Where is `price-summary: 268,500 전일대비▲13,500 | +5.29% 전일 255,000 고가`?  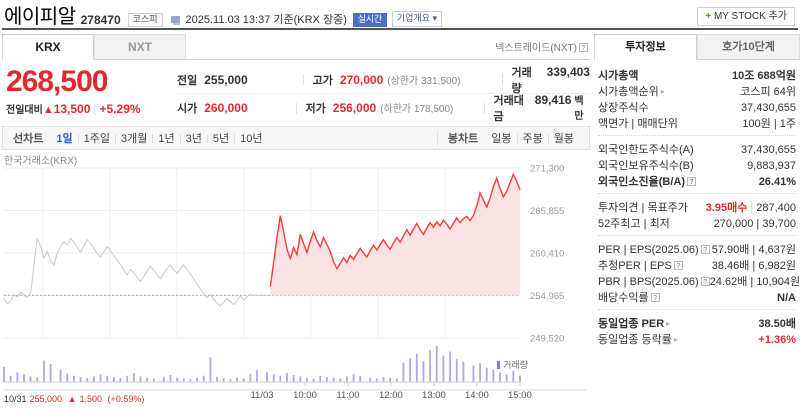 price-summary: 268,500 전일대비▲13,500 | +5.29% 전일 255,000 고가 is located at coordinates (296, 93).